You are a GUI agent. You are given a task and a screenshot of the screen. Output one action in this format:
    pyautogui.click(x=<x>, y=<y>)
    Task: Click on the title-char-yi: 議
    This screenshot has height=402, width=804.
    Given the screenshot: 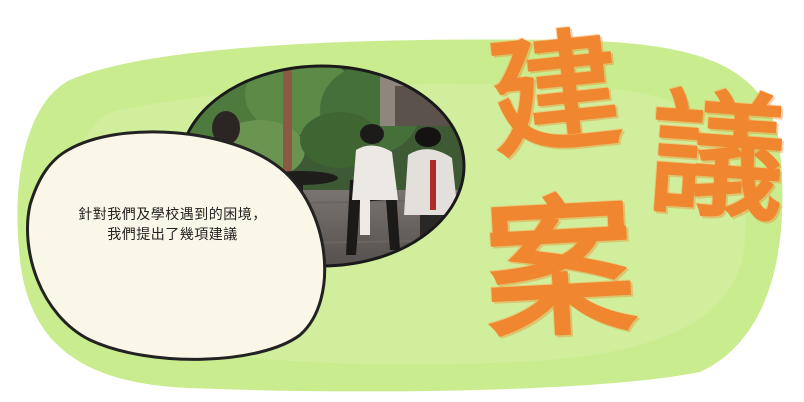 What is the action you would take?
    pyautogui.click(x=717, y=157)
    